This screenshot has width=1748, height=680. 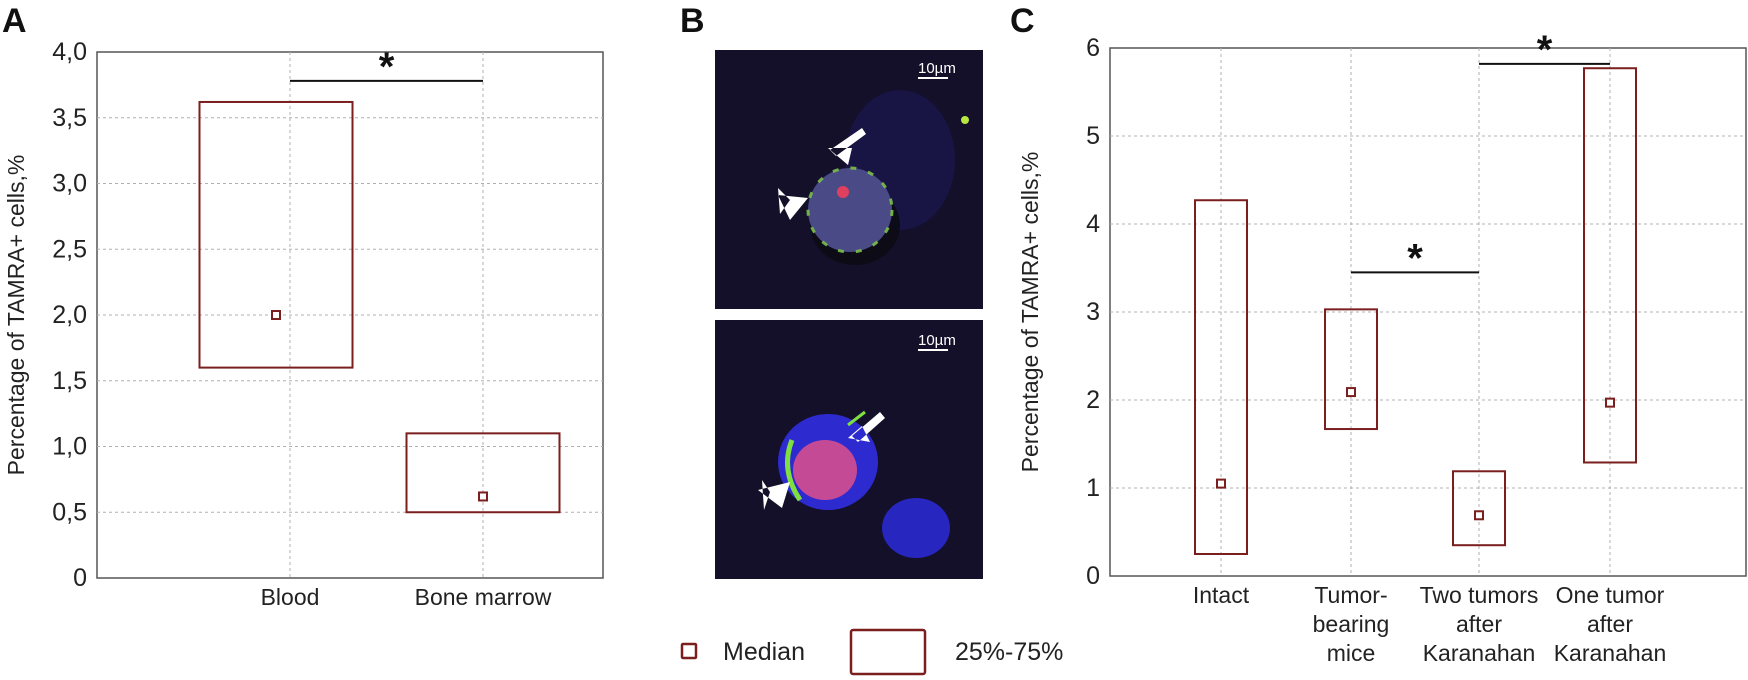 I want to click on significance-a: *, so click(x=386, y=67).